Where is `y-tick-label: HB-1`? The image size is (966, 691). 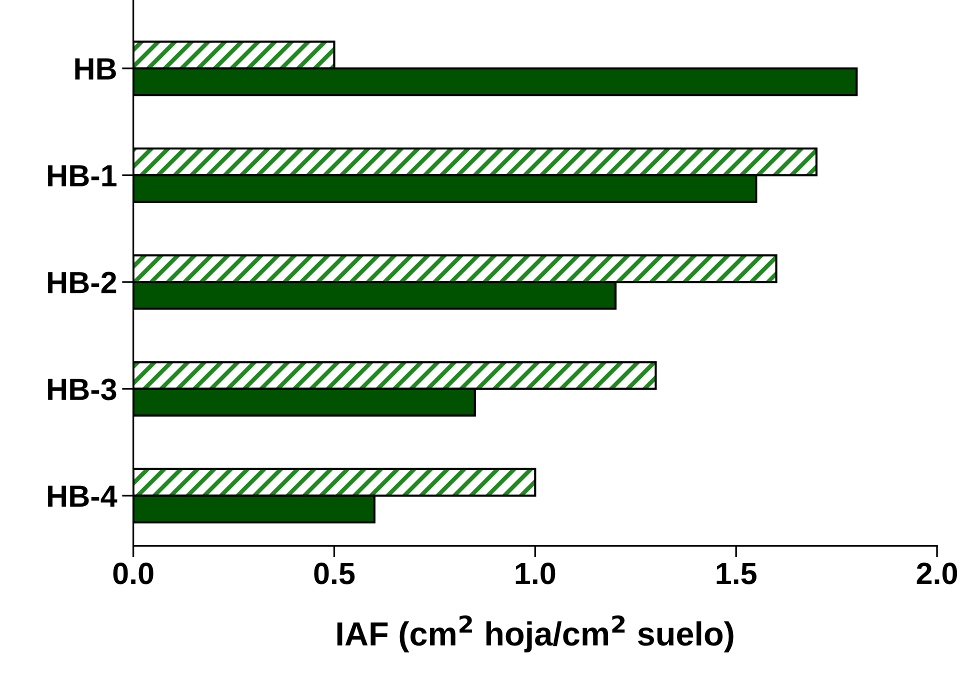
y-tick-label: HB-1 is located at coordinates (82, 175).